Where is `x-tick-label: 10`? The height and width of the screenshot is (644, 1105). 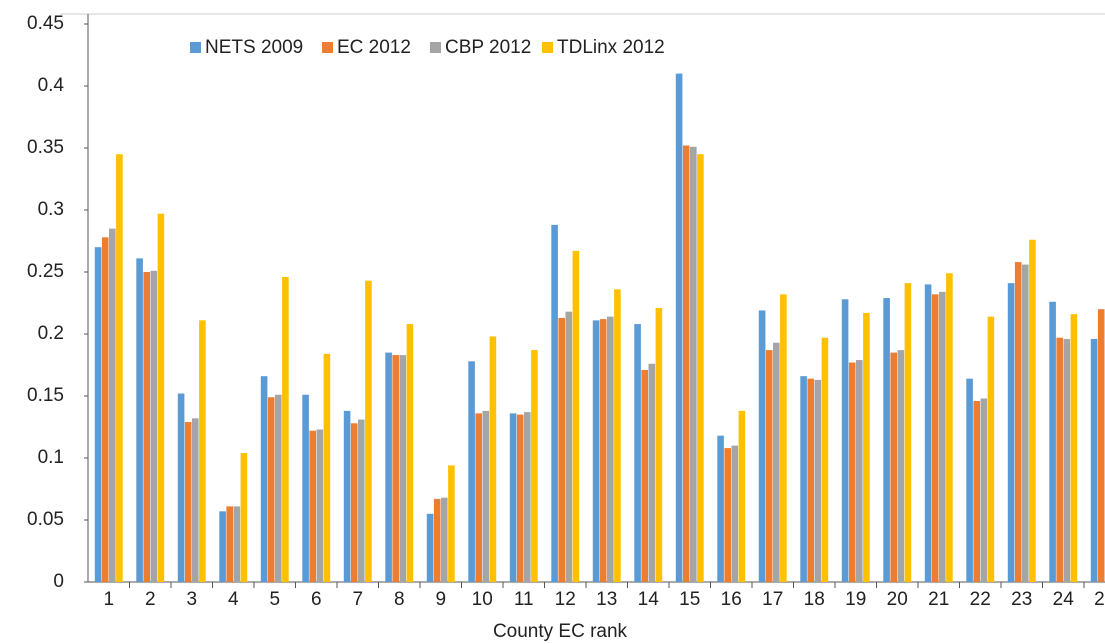
x-tick-label: 10 is located at coordinates (482, 599).